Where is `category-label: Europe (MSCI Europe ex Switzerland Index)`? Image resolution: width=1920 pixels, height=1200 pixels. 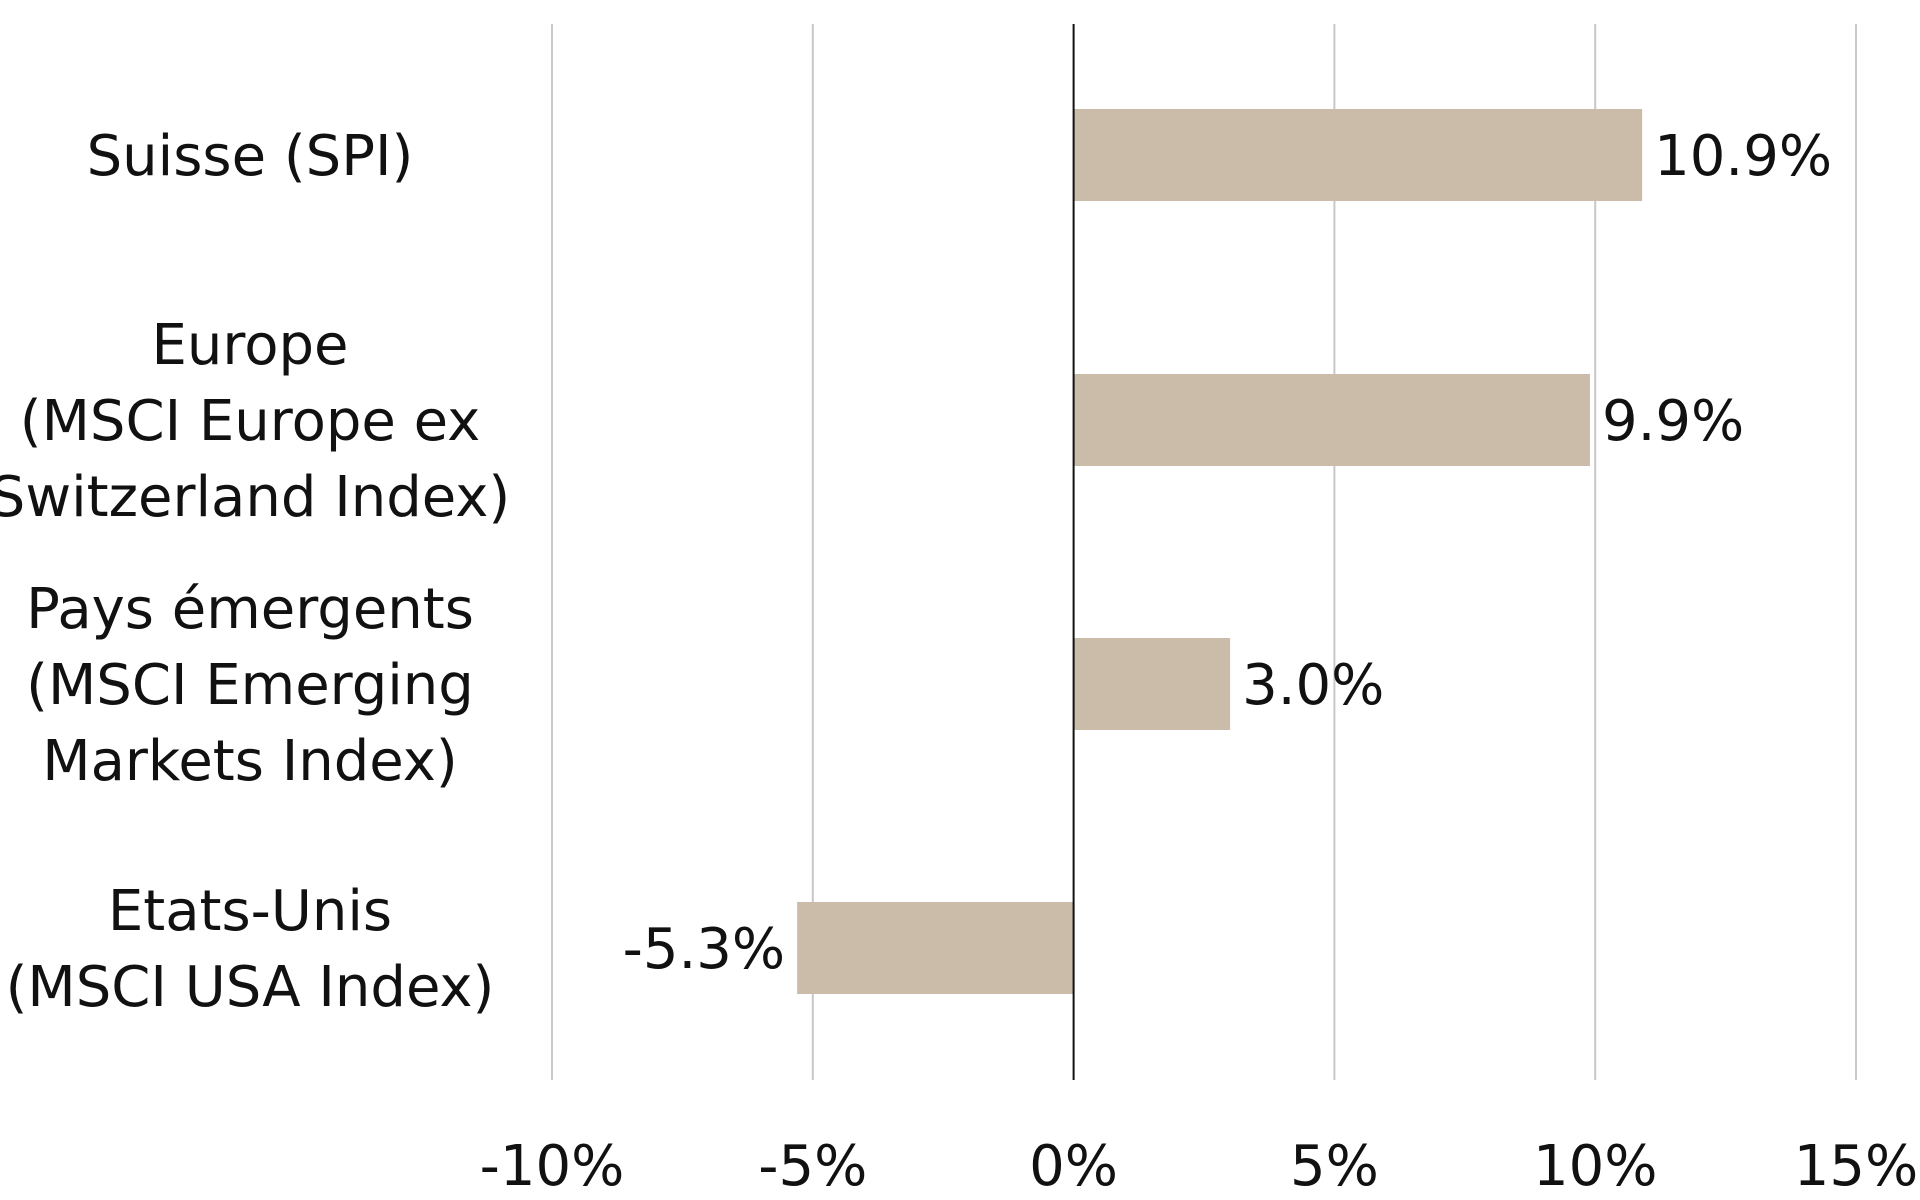
category-label: Europe (MSCI Europe ex Switzerland Index) is located at coordinates (255, 421).